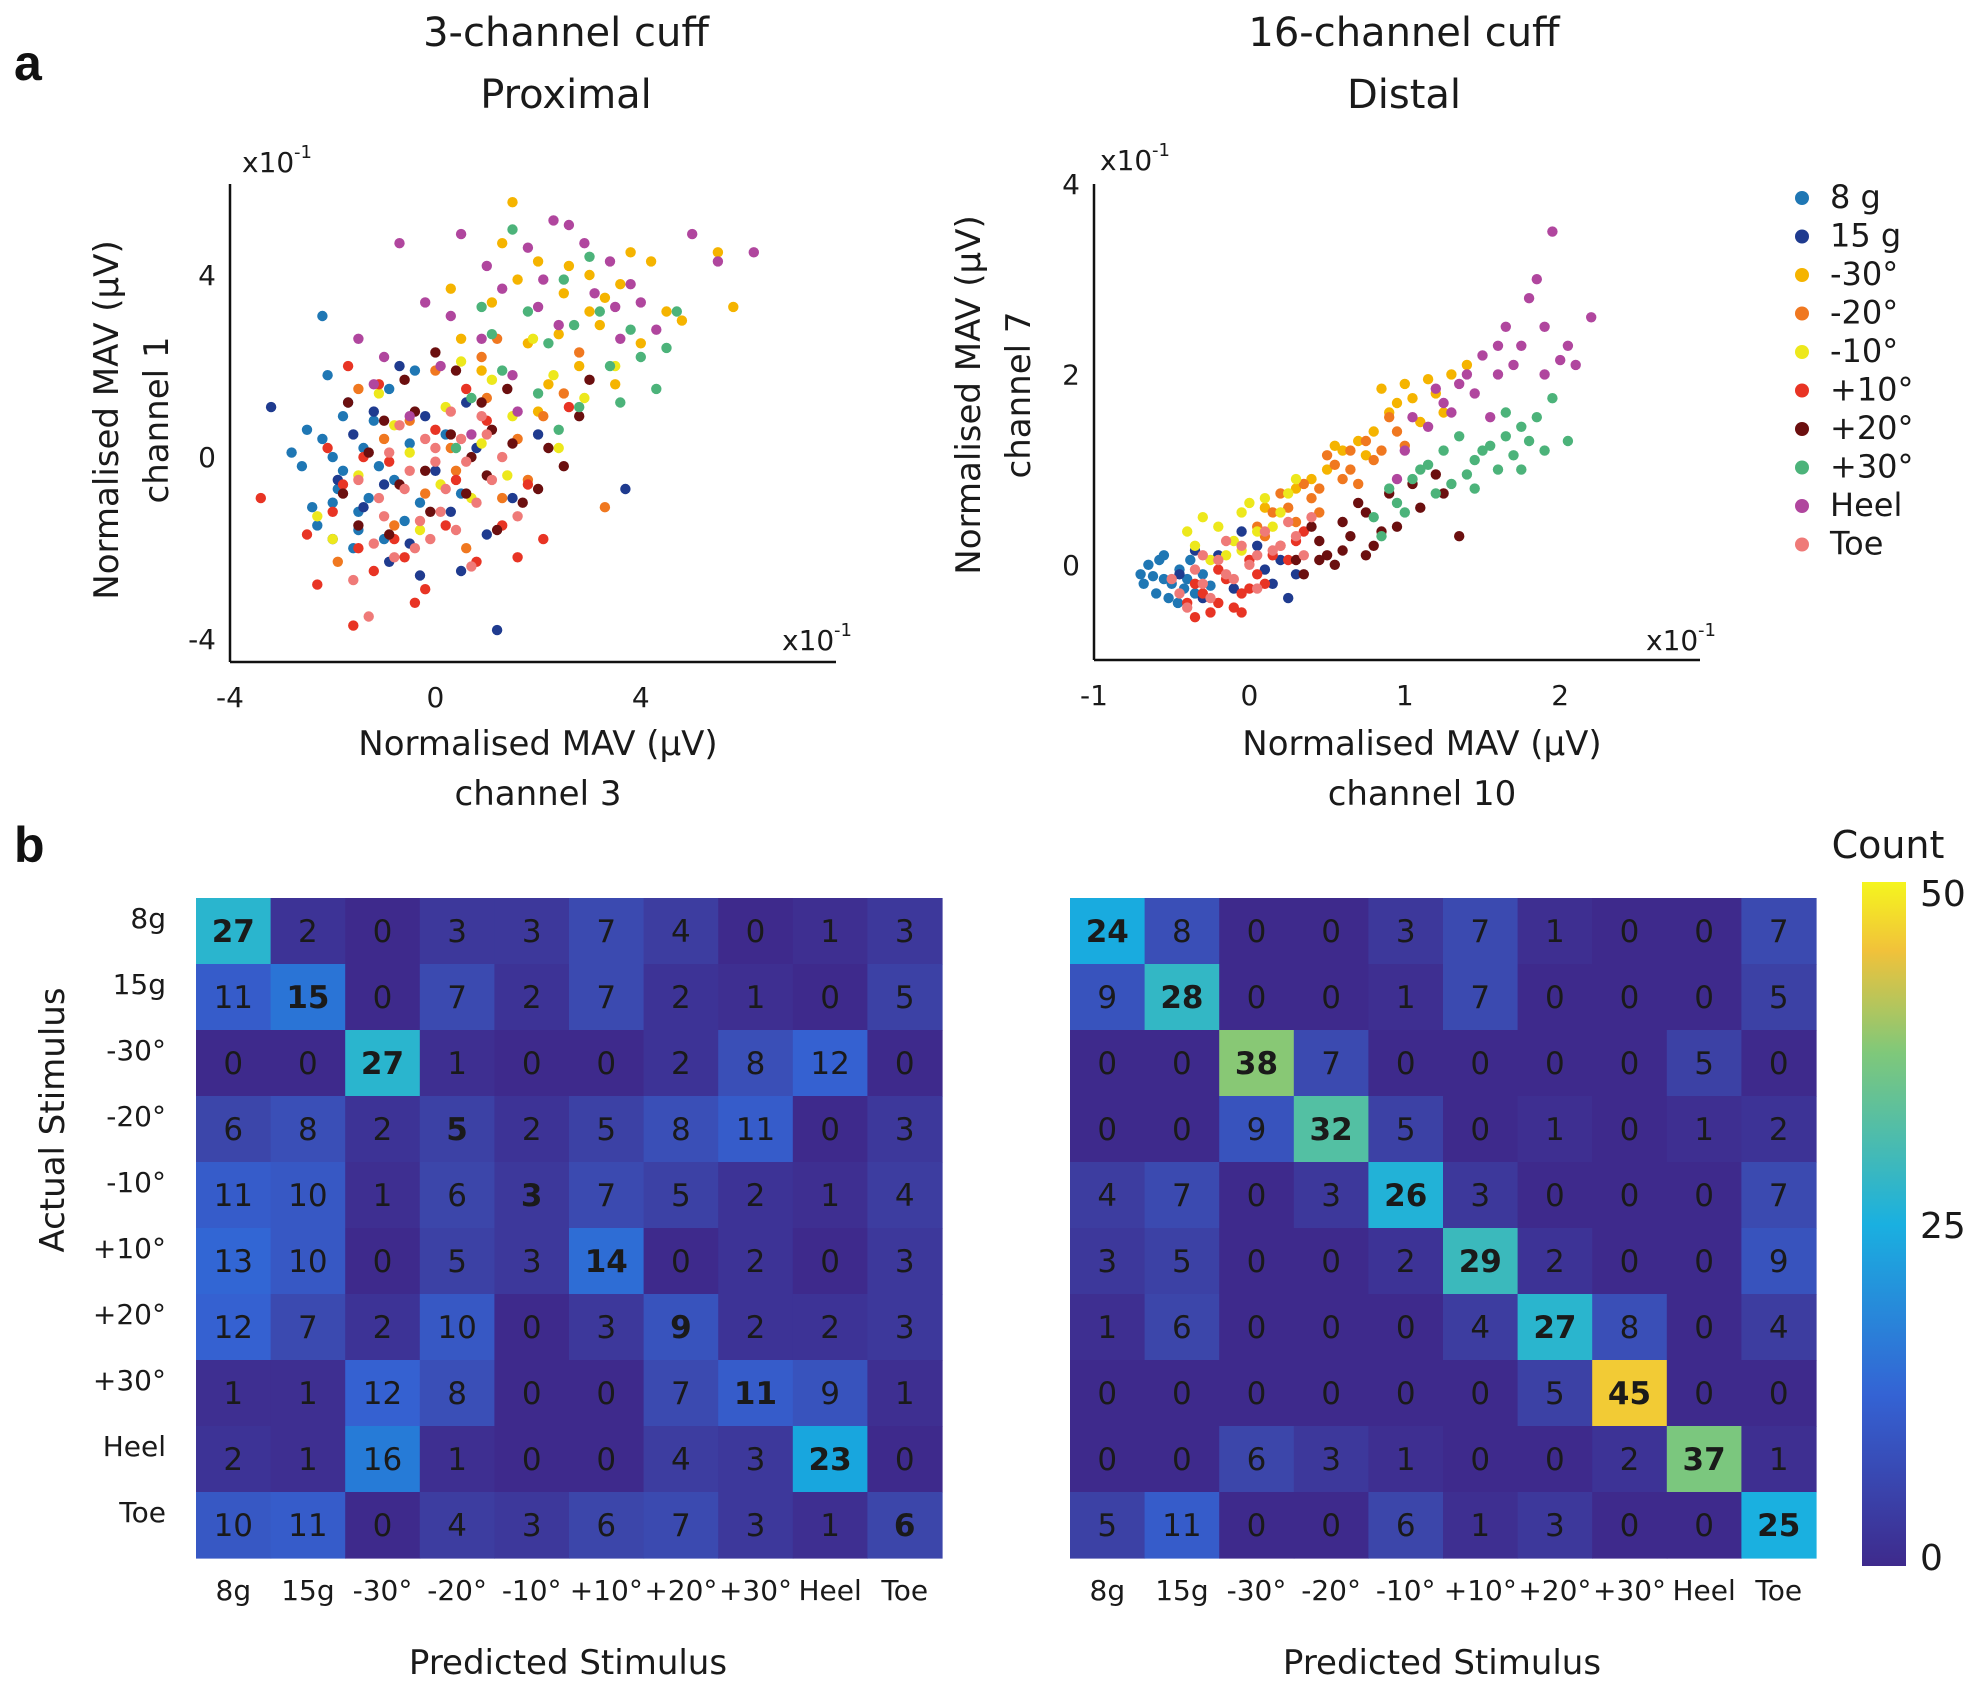  I want to click on heatmap-ytick-label: +30°, so click(129, 1380).